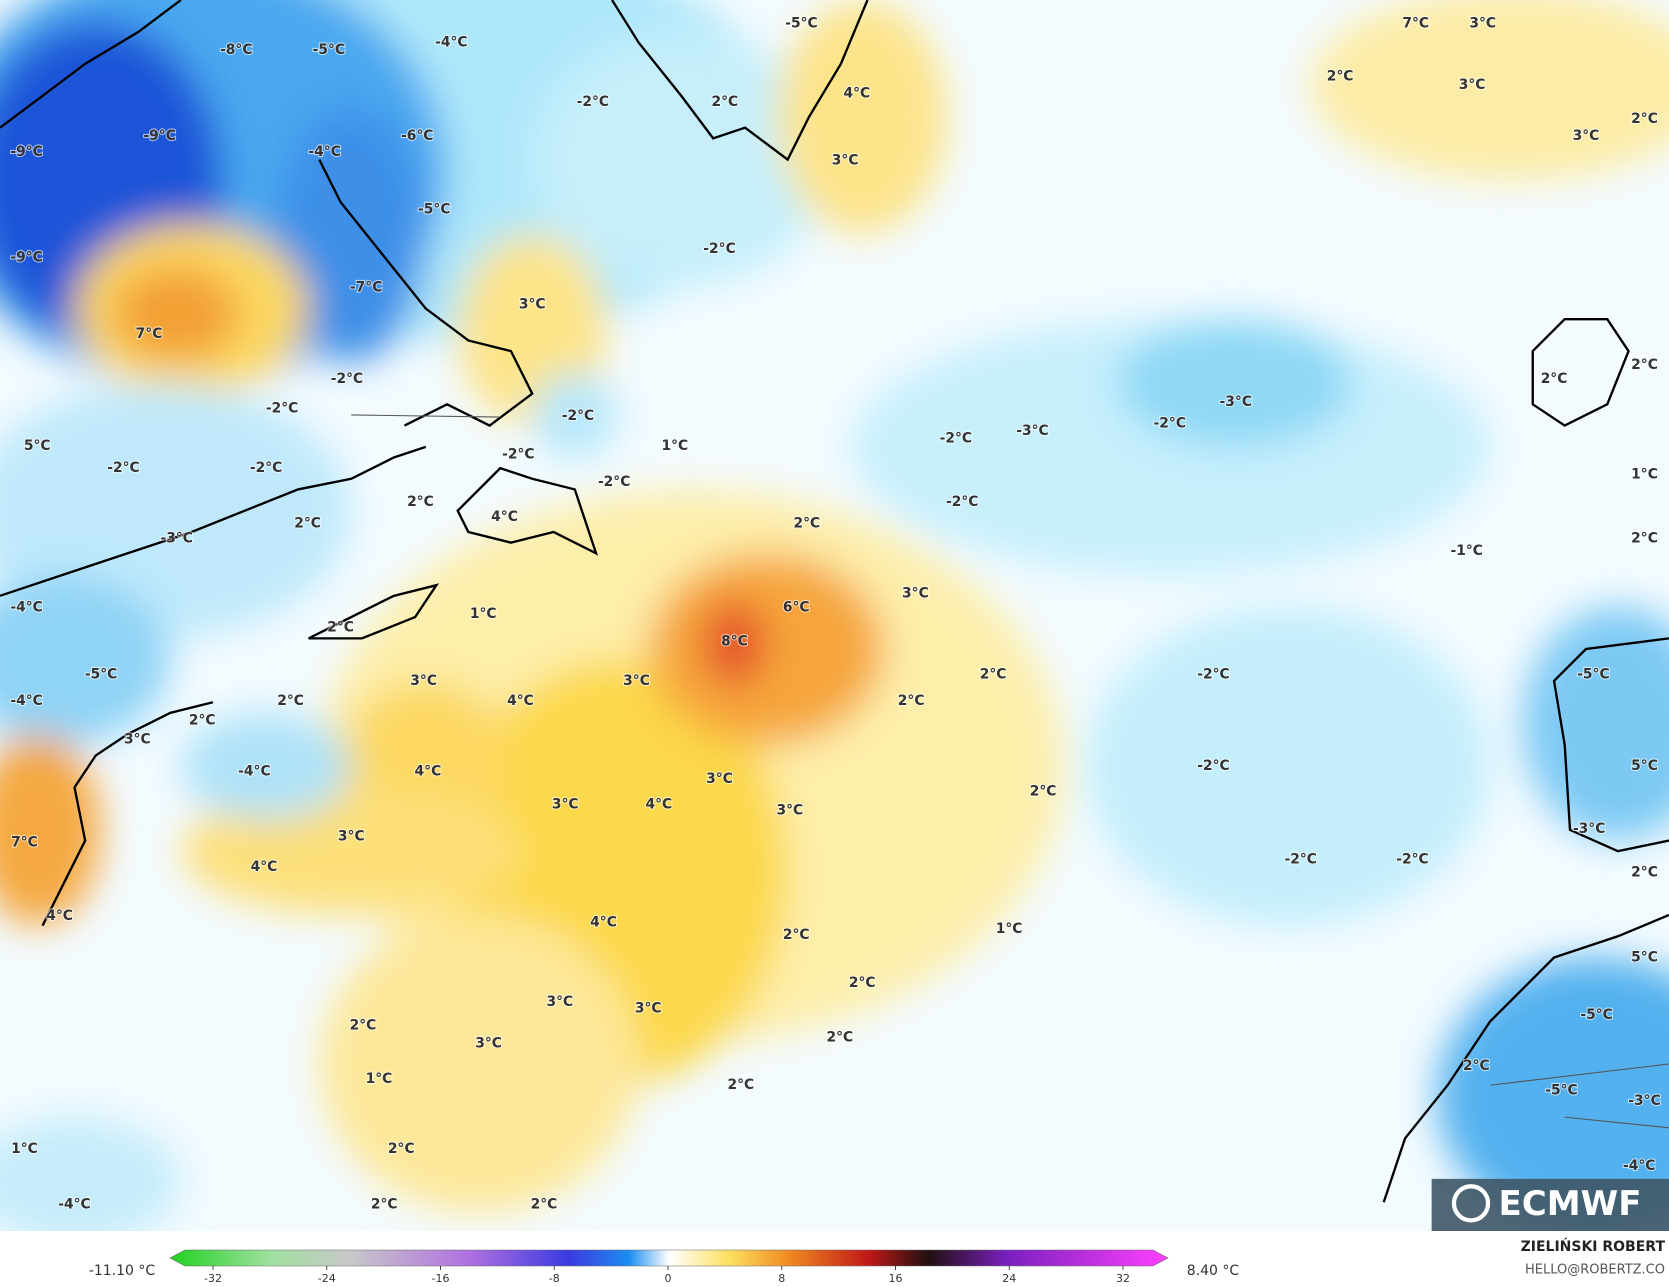  I want to click on logo: ECMWF, so click(1550, 1204).